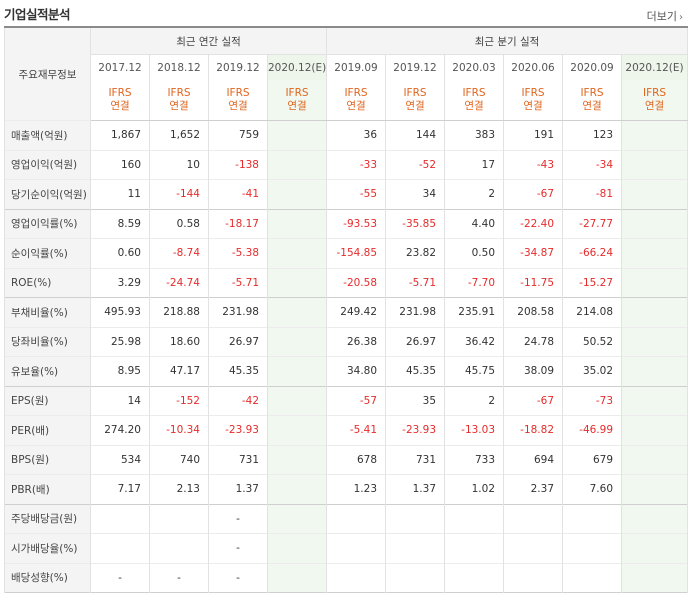 Image resolution: width=691 pixels, height=593 pixels. Describe the element at coordinates (655, 67) in the screenshot. I see `quarter-period-header: 2020.12(E)` at that location.